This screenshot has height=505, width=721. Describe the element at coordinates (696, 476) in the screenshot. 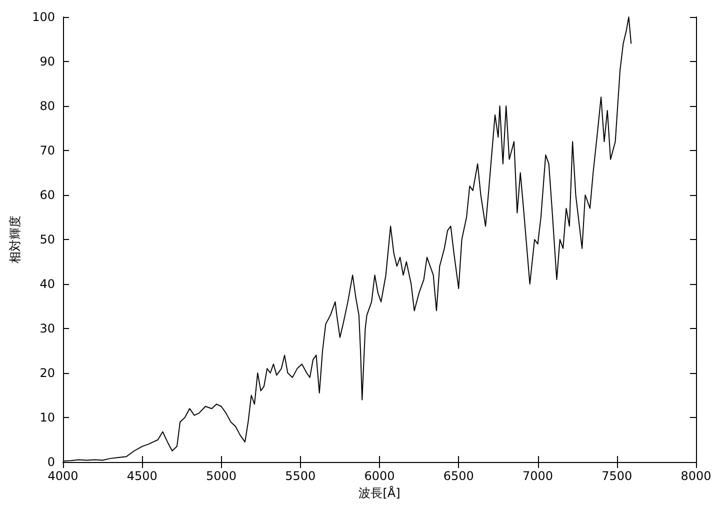

I see `x-tick-label: 8000` at that location.